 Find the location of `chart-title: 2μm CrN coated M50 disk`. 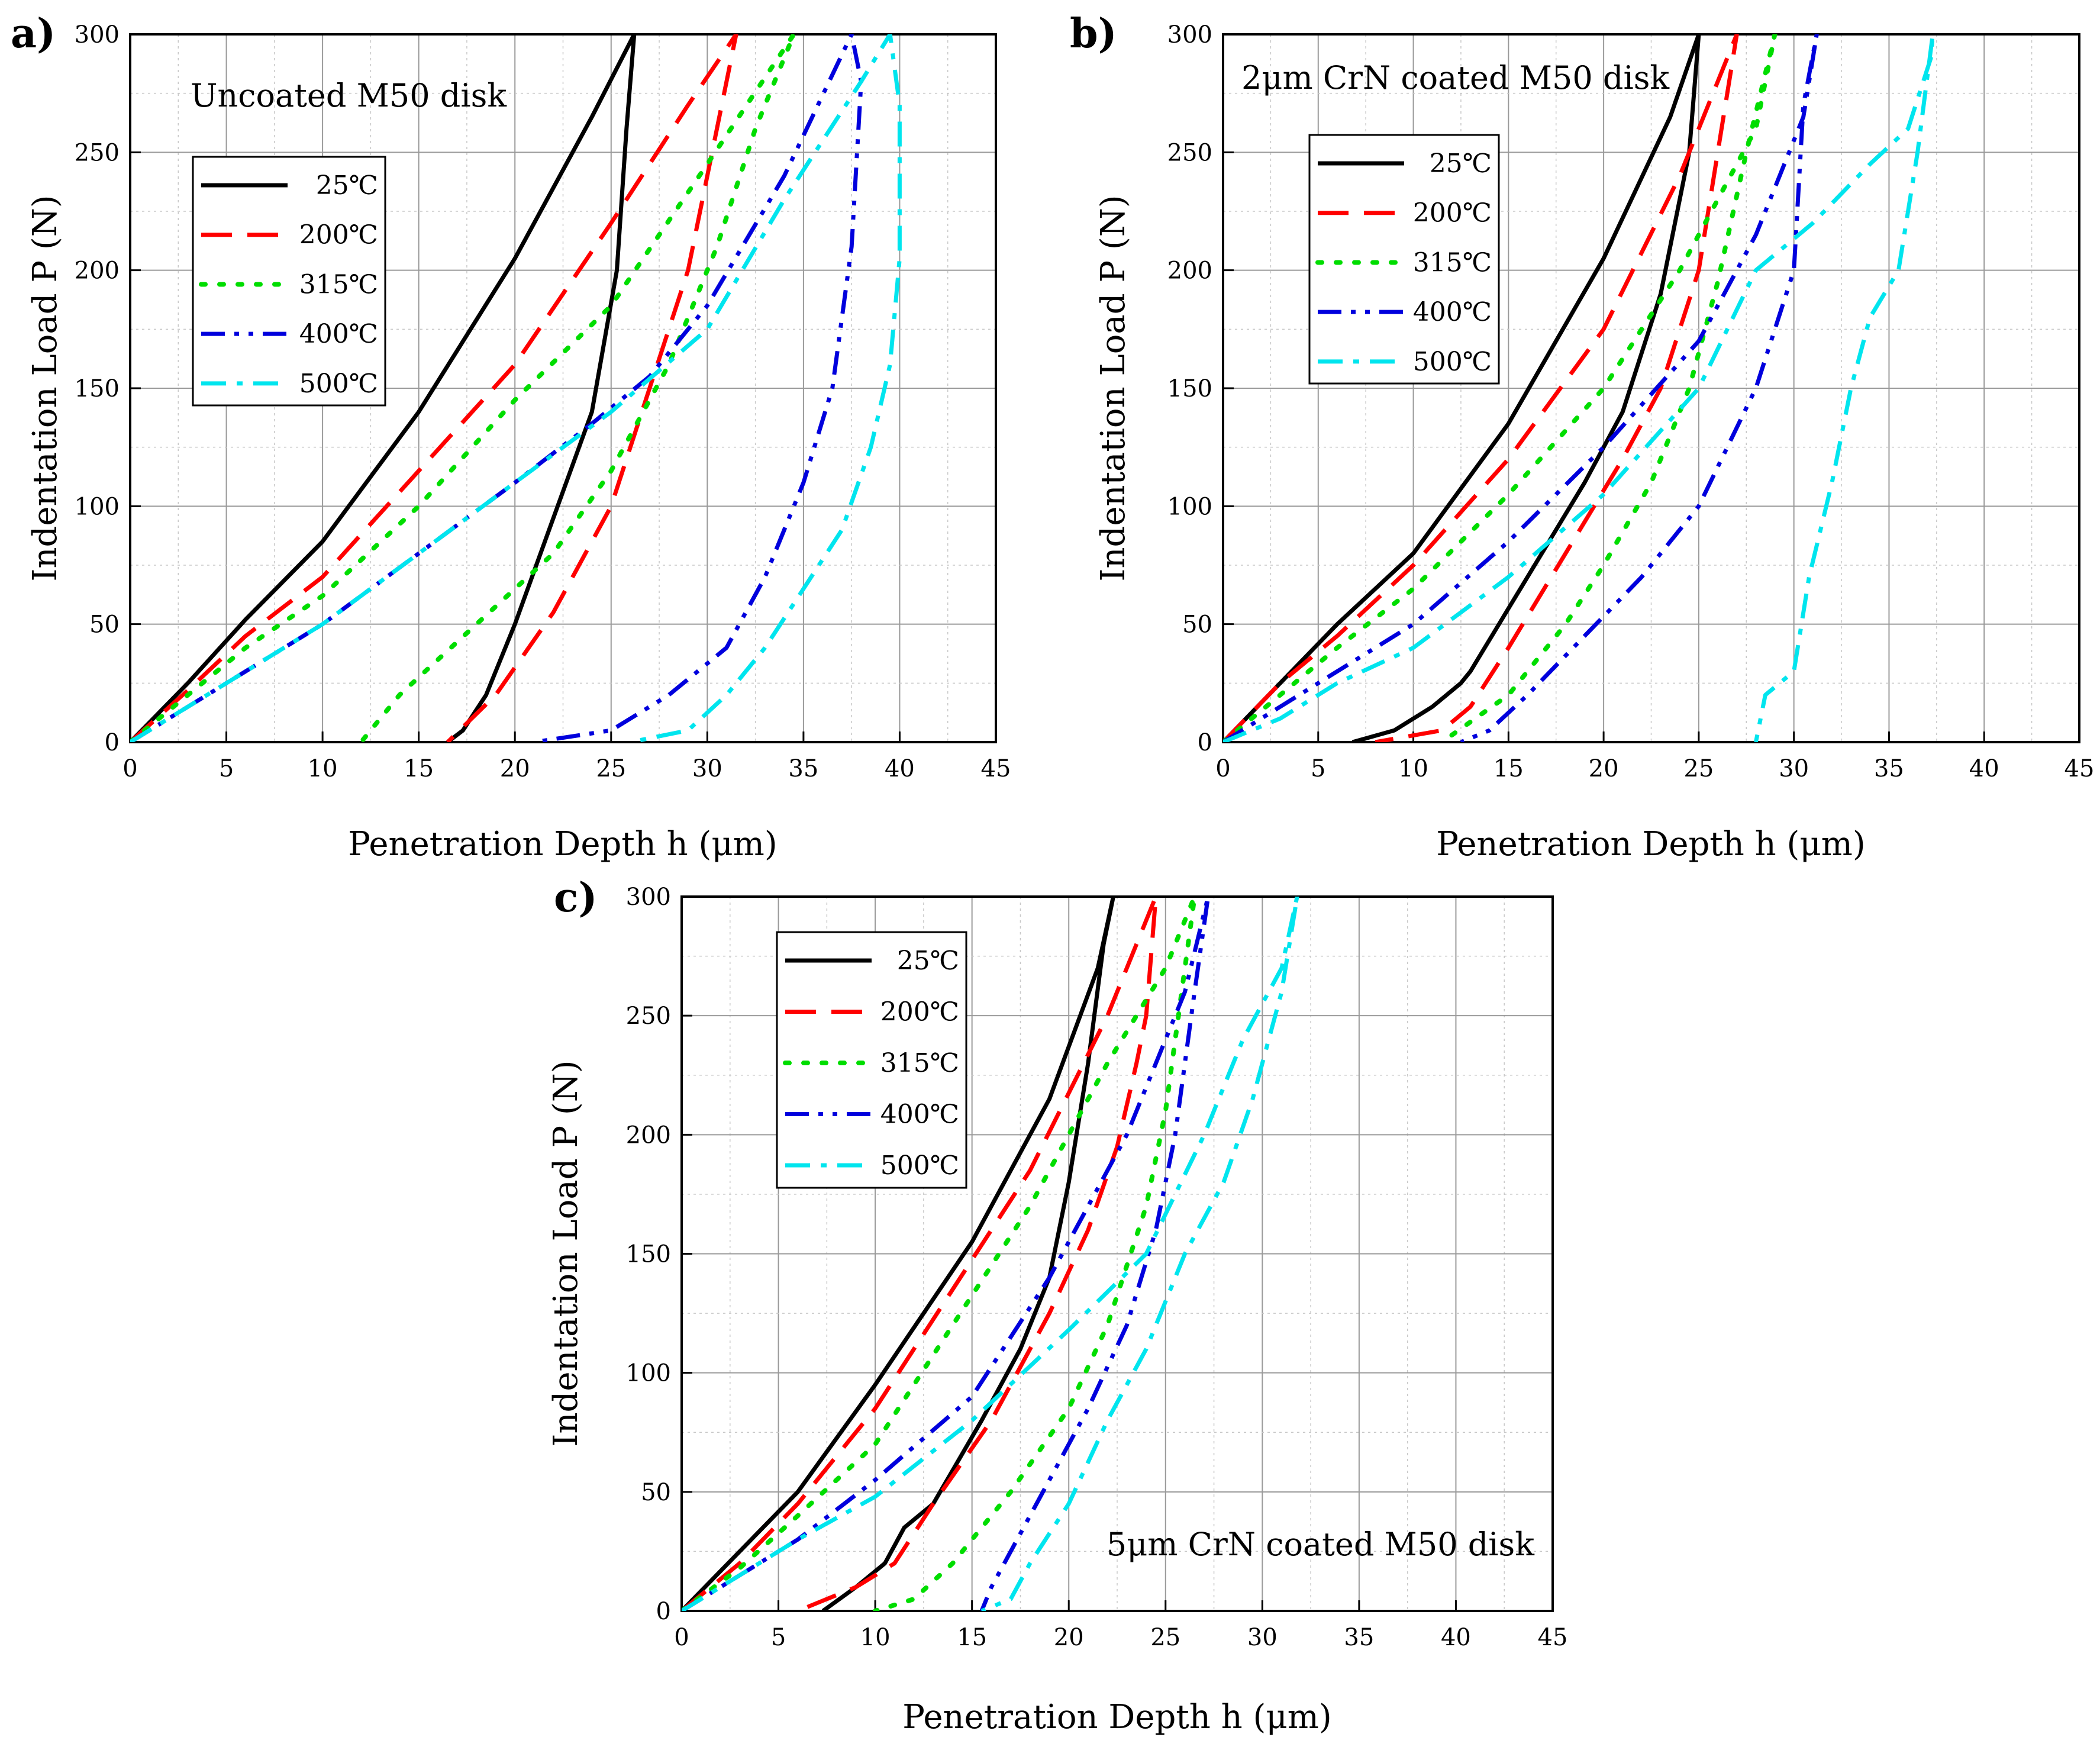

chart-title: 2μm CrN coated M50 disk is located at coordinates (1455, 77).